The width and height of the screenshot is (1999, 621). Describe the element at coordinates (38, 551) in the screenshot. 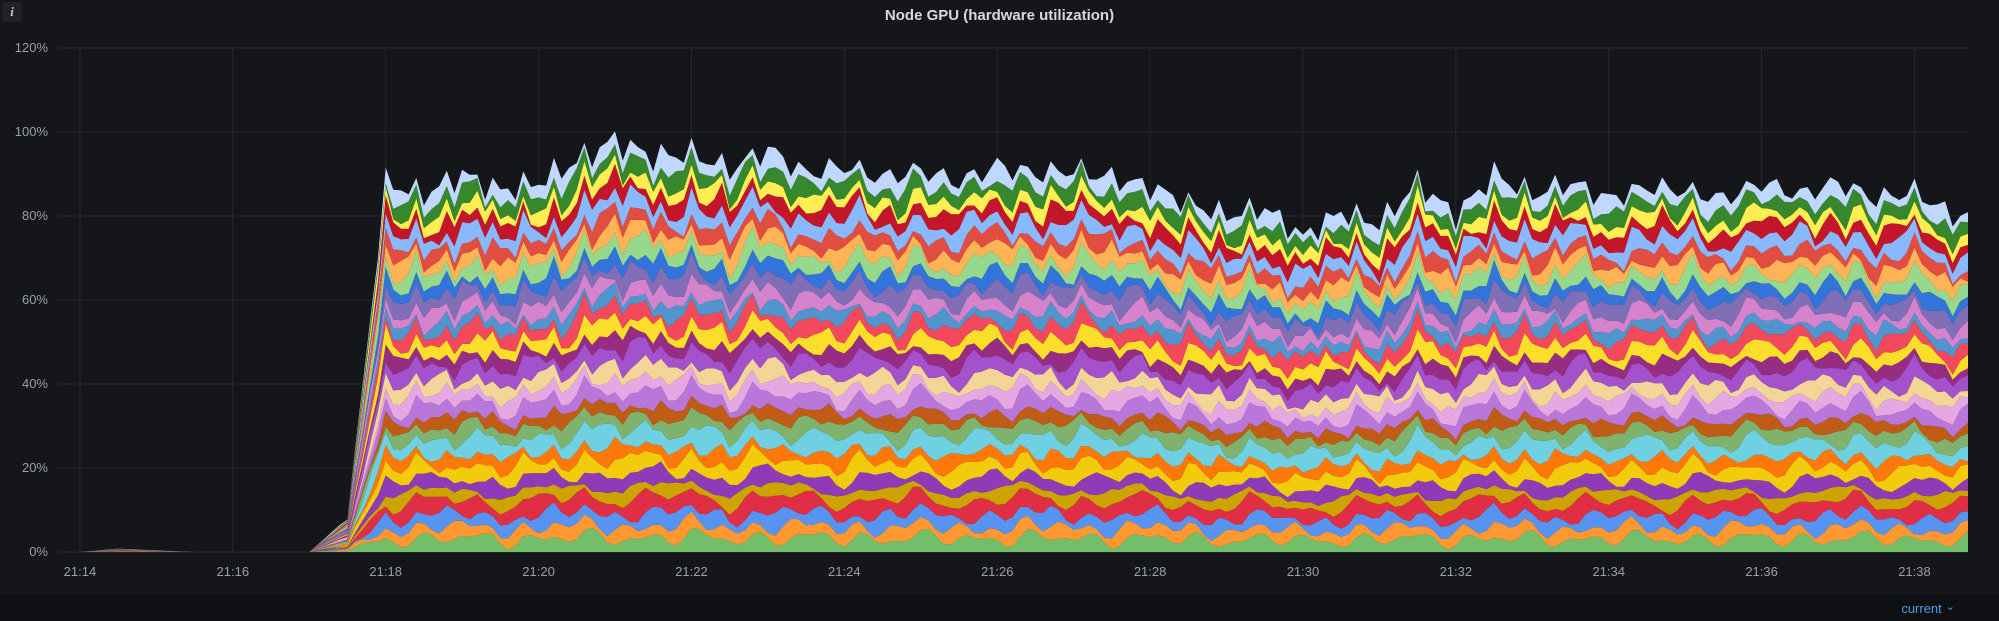

I see `y-tick-label: 0%` at that location.